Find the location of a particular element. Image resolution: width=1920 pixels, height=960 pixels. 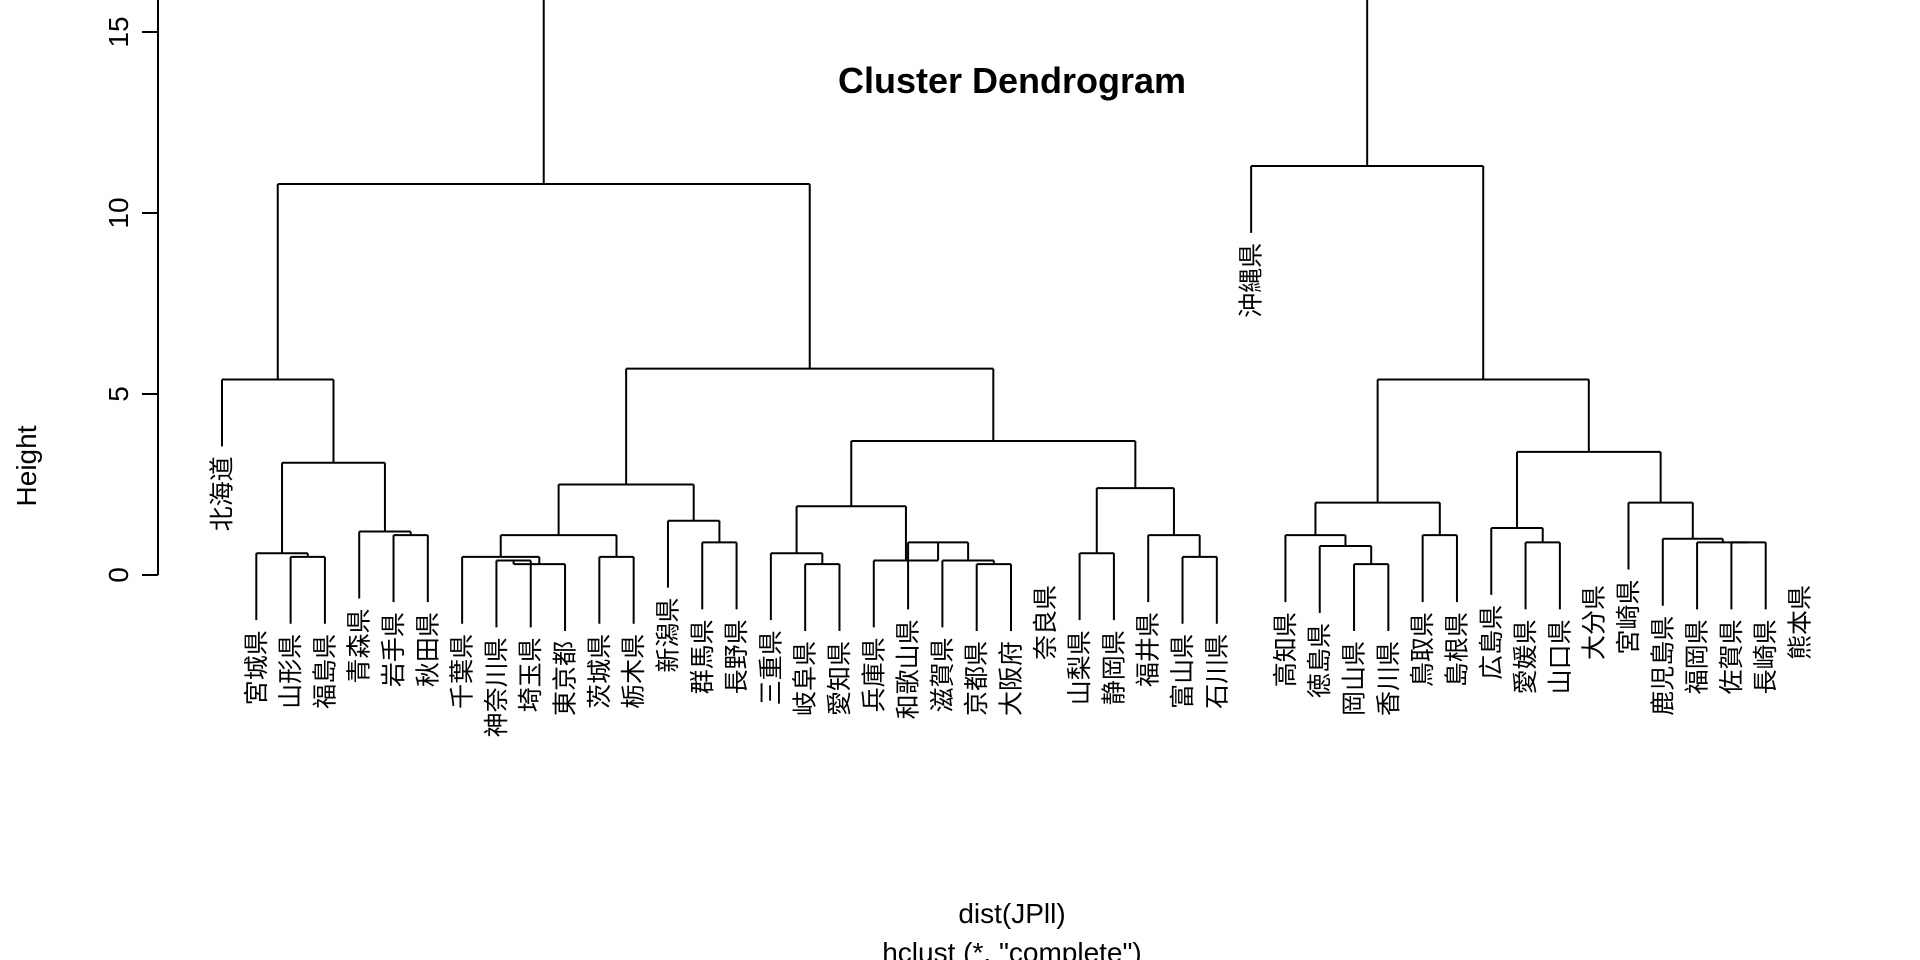

leaf-label: 和歌山県 is located at coordinates (908, 669).